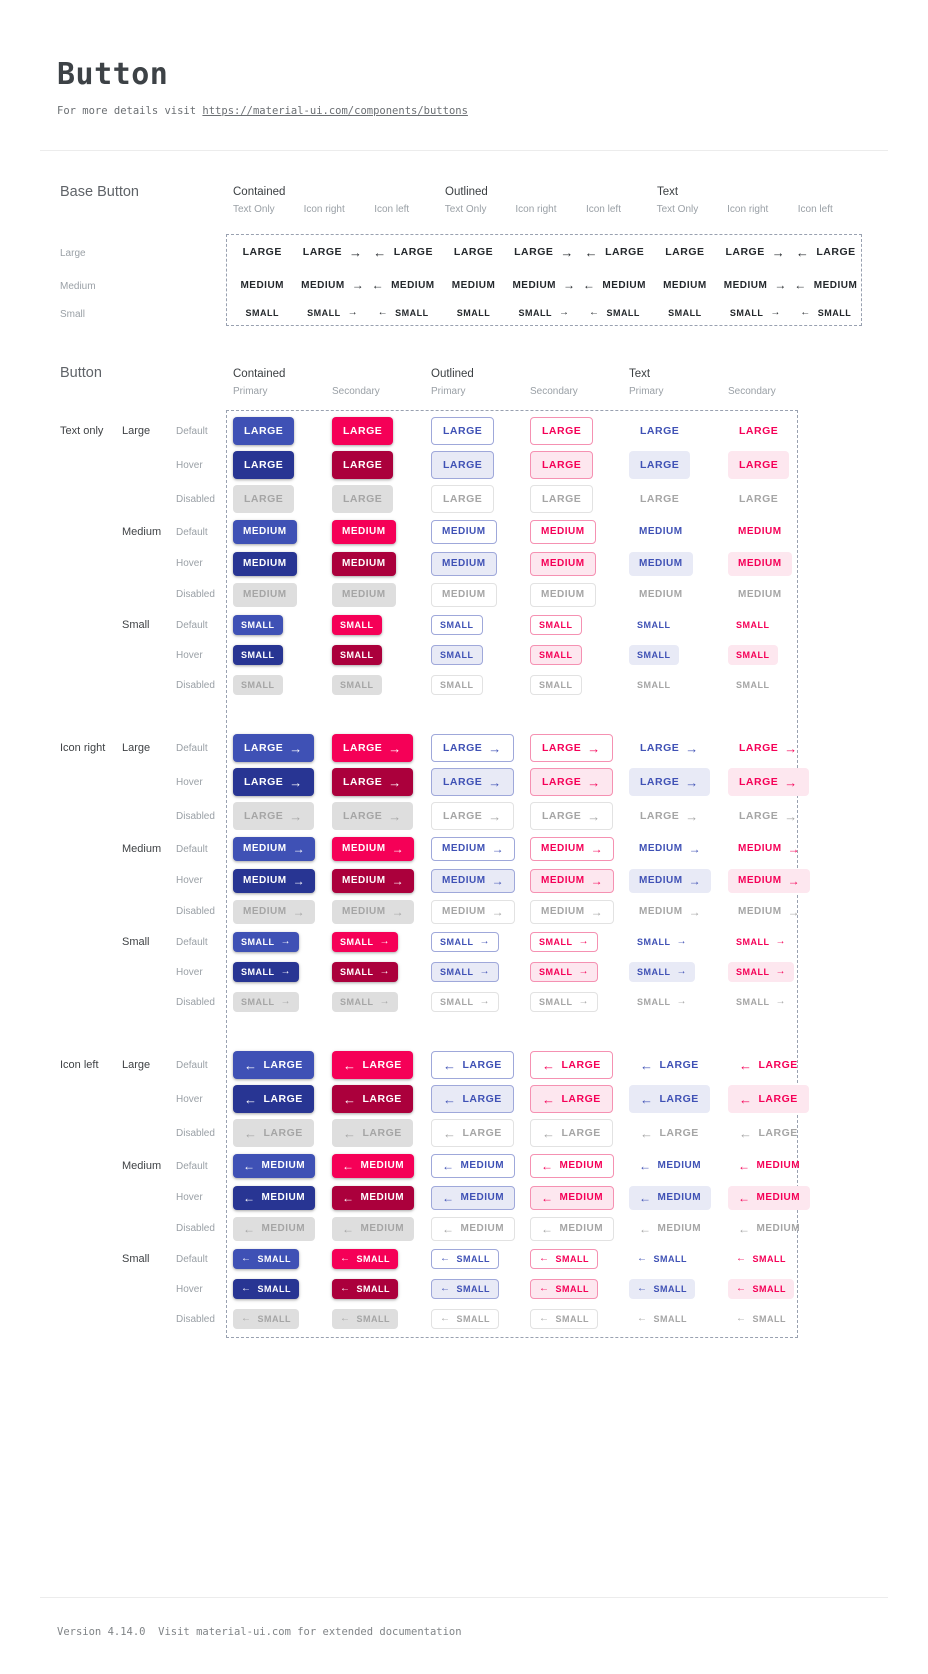 This screenshot has width=928, height=1674. I want to click on button-text-secondary-text-only-small-disabled: SMALL, so click(753, 685).